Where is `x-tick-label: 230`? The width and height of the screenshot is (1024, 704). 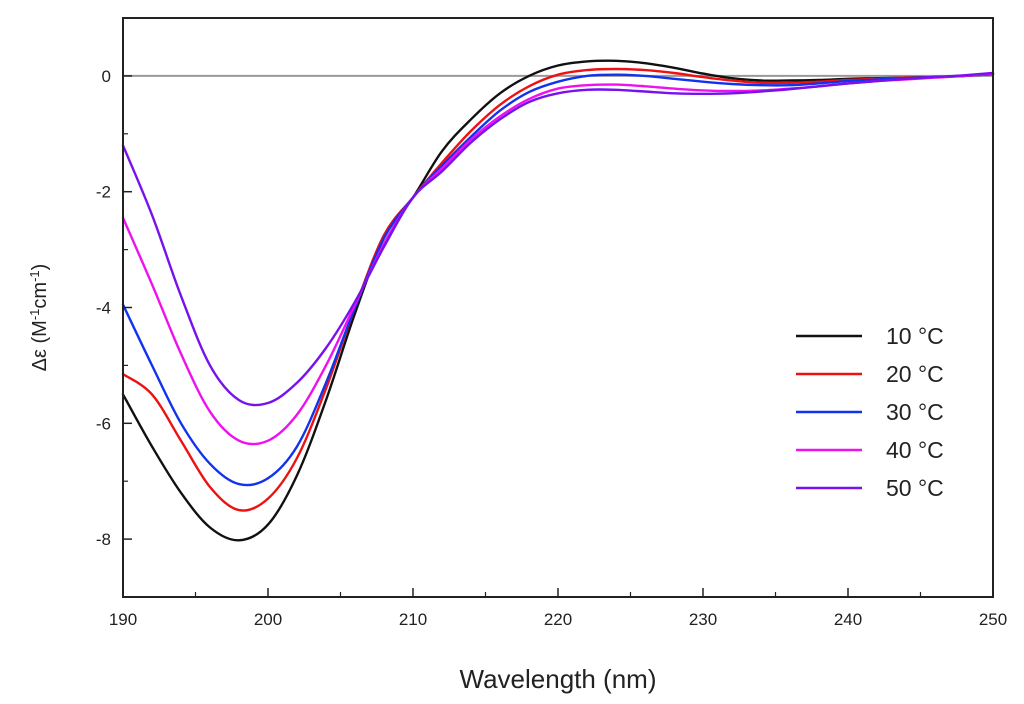
x-tick-label: 230 is located at coordinates (703, 619).